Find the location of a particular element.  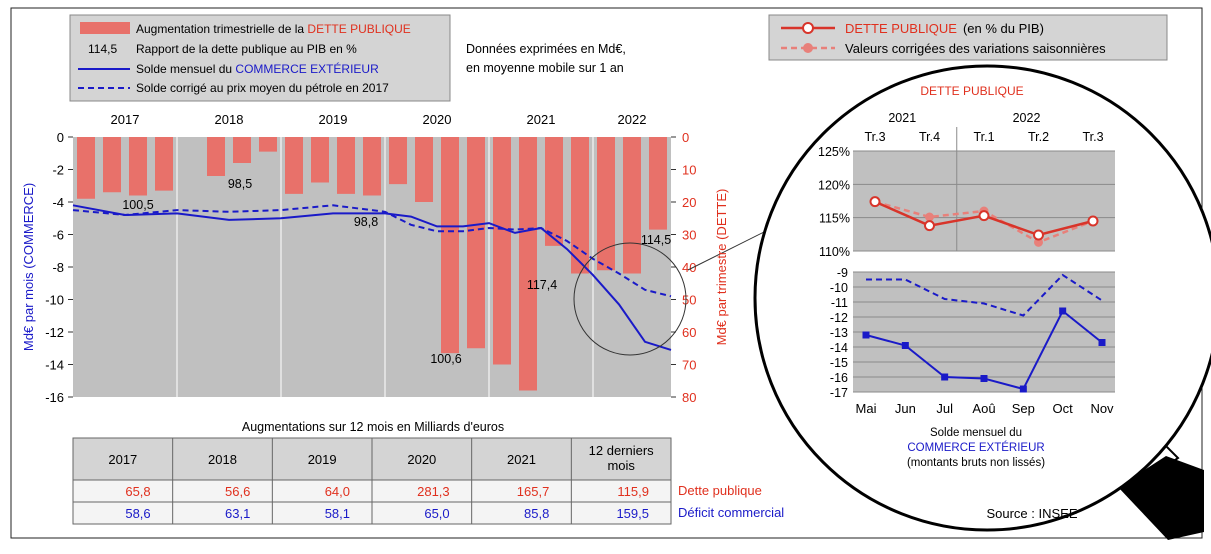

inset-month-label: Jun is located at coordinates (905, 408).